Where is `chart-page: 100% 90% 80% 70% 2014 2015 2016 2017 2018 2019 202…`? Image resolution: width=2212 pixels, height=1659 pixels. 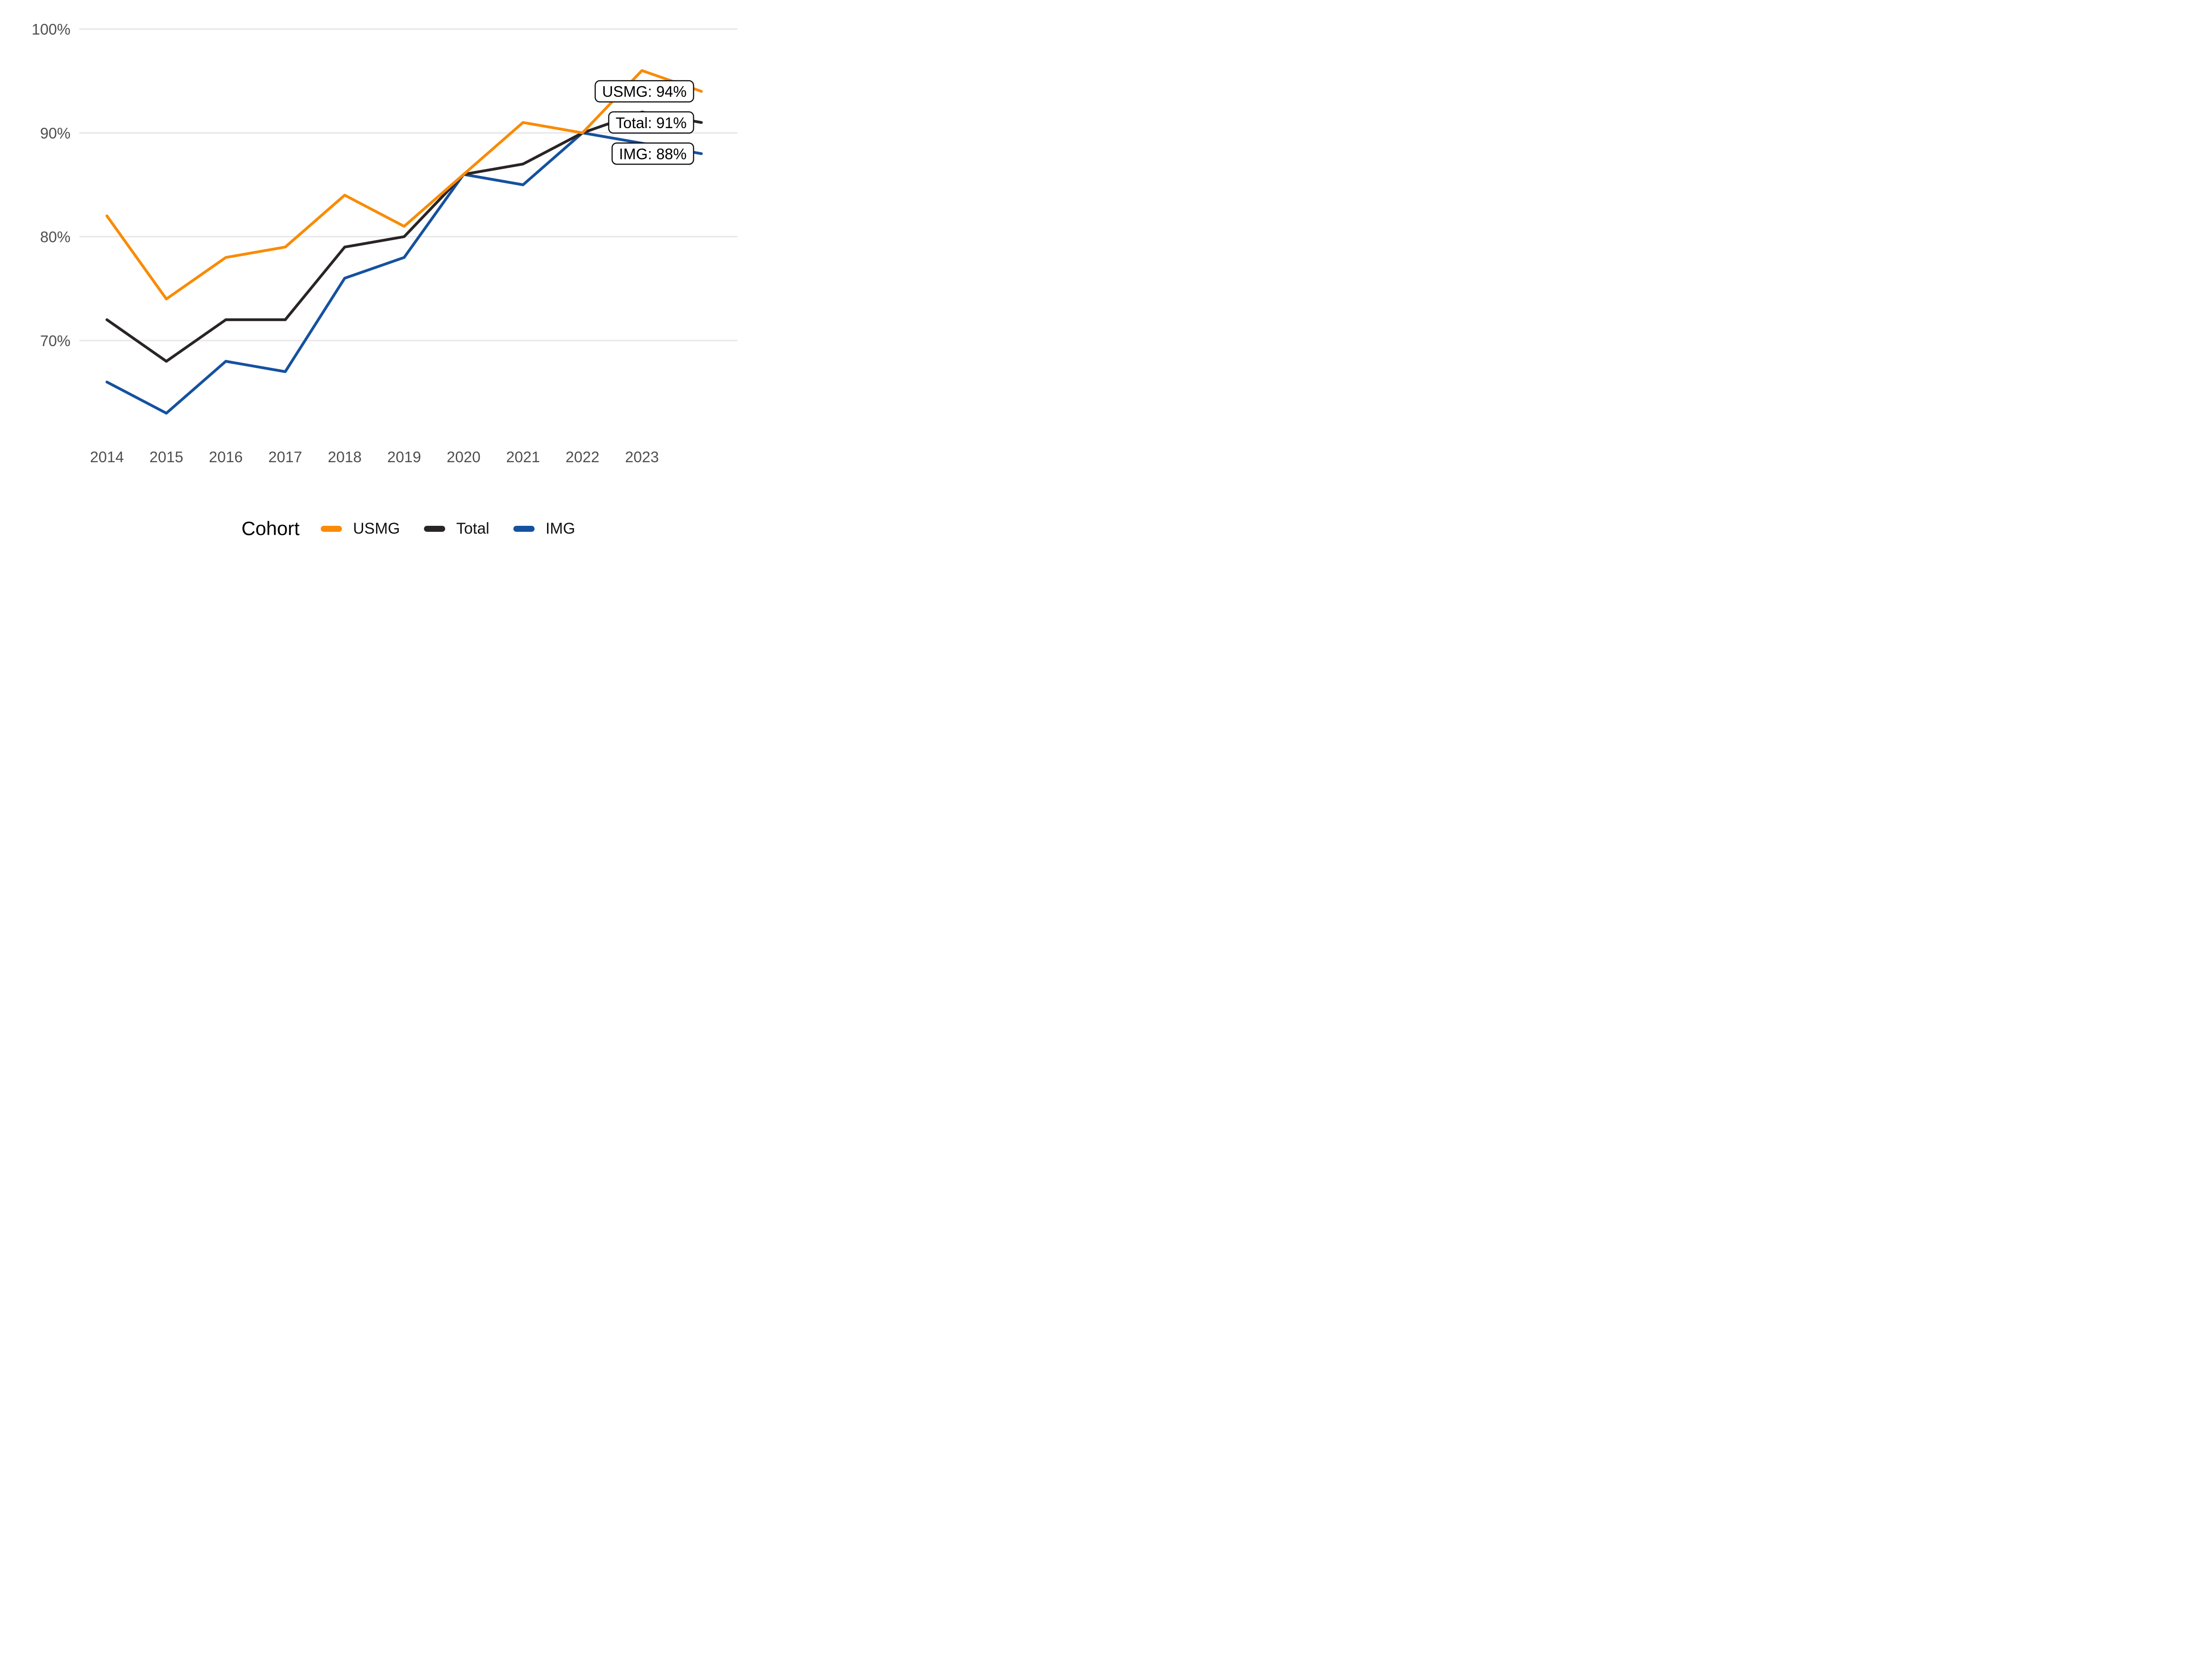 chart-page: 100% 90% 80% 70% 2014 2015 2016 2017 2018 2019 202… is located at coordinates (368, 276).